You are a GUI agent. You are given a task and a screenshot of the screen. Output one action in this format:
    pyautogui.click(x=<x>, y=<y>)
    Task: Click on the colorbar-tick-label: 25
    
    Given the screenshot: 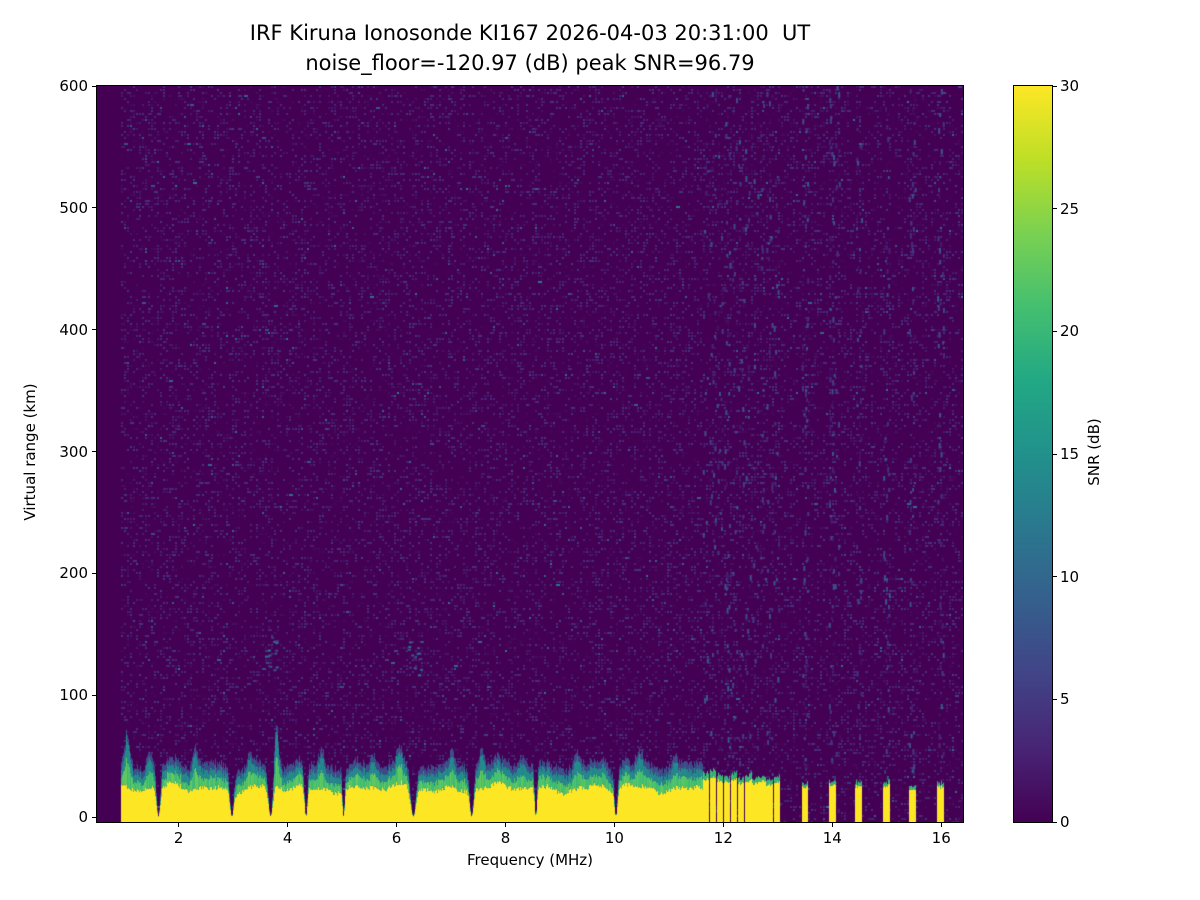 What is the action you would take?
    pyautogui.click(x=1070, y=208)
    